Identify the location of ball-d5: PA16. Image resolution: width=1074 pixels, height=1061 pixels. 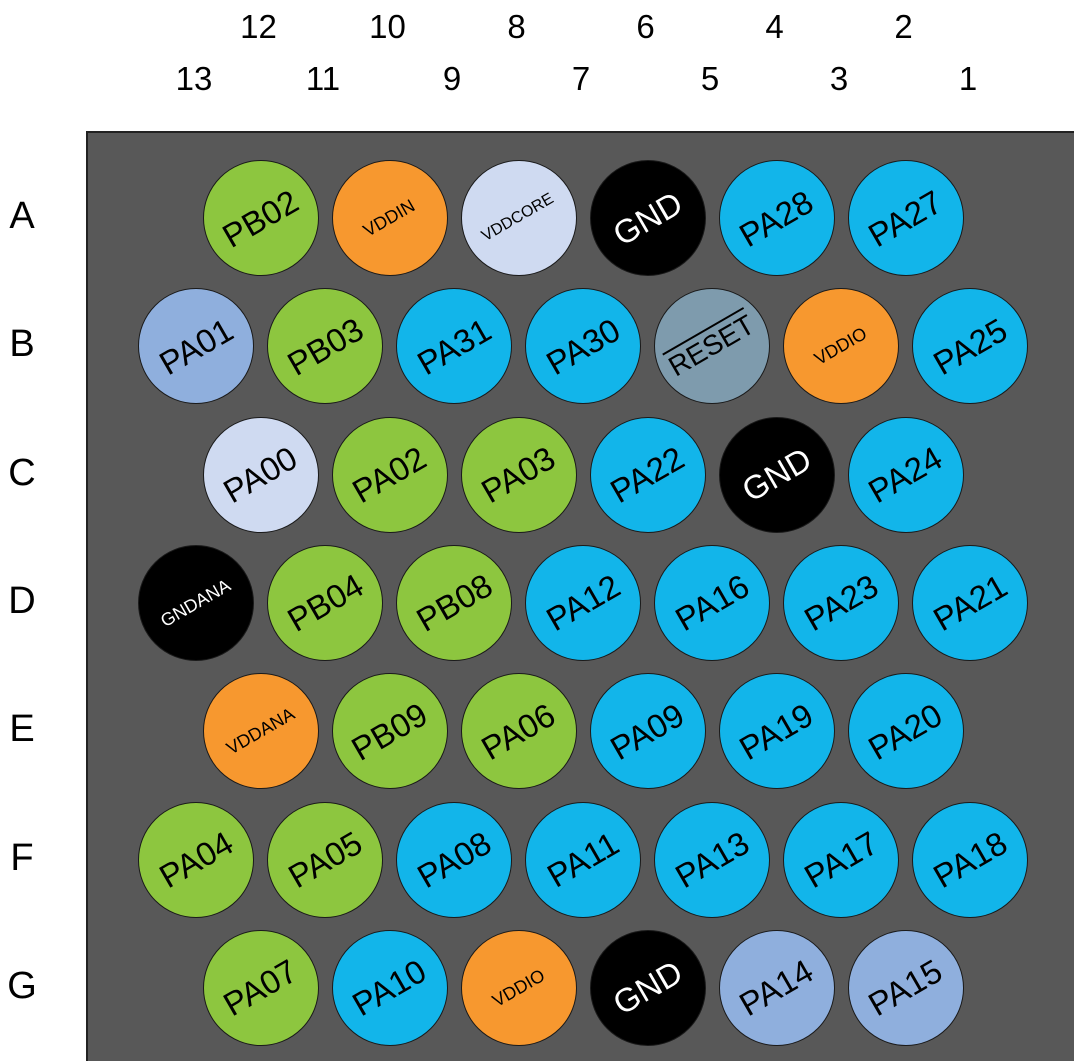
(712, 602).